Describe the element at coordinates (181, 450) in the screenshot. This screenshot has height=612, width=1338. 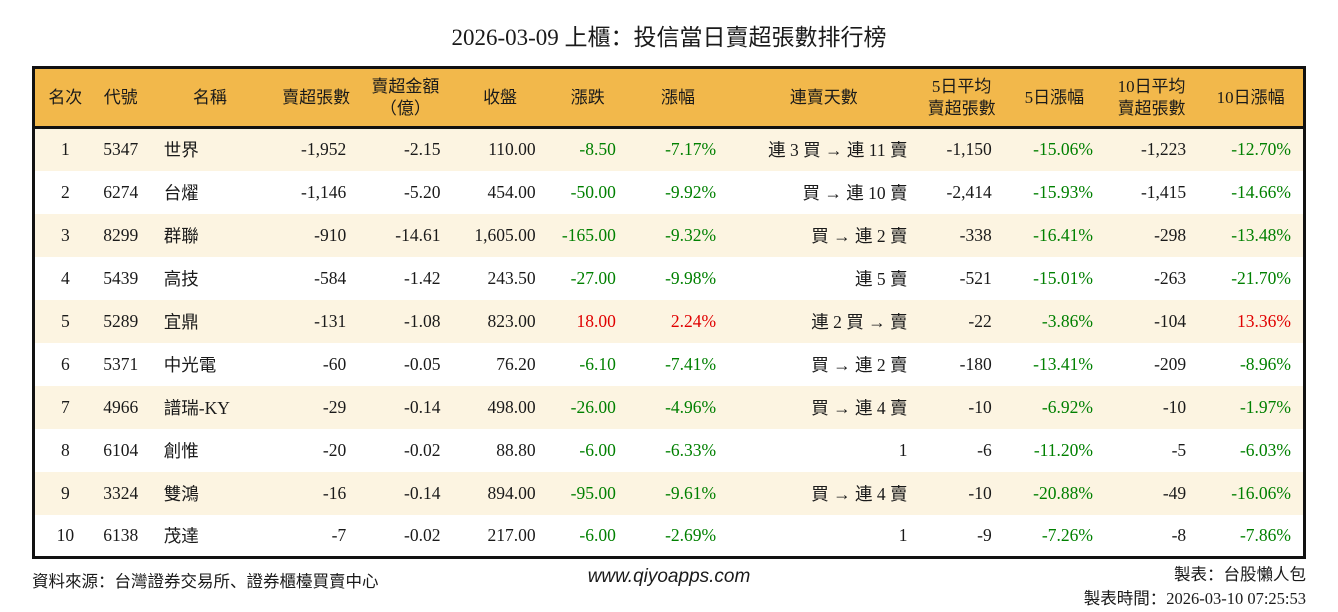
I see `cell-name: 創惟` at that location.